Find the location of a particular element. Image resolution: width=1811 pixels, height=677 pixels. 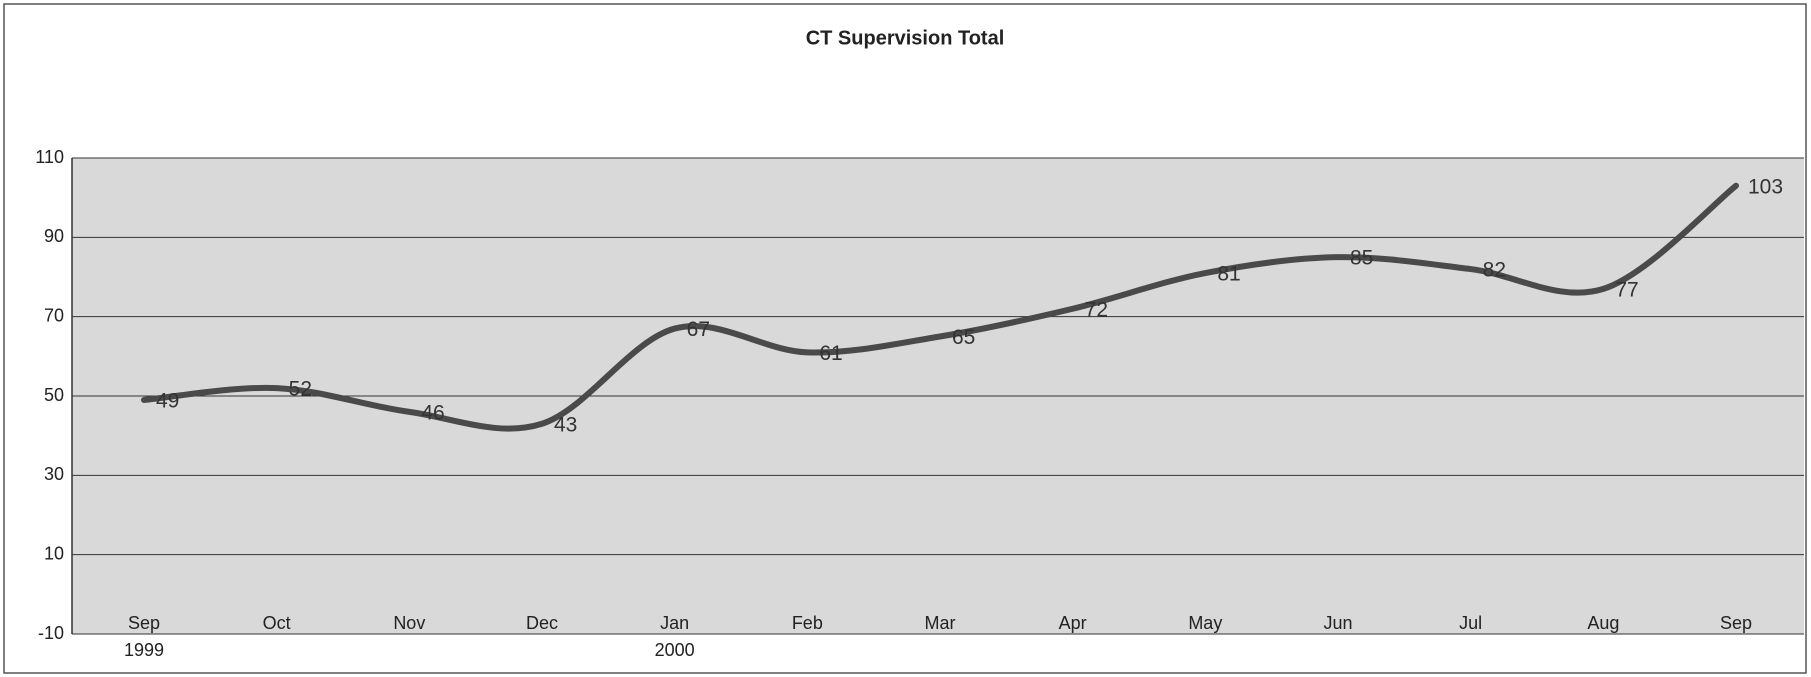

x-tick-sublabel: 1999 is located at coordinates (144, 650).